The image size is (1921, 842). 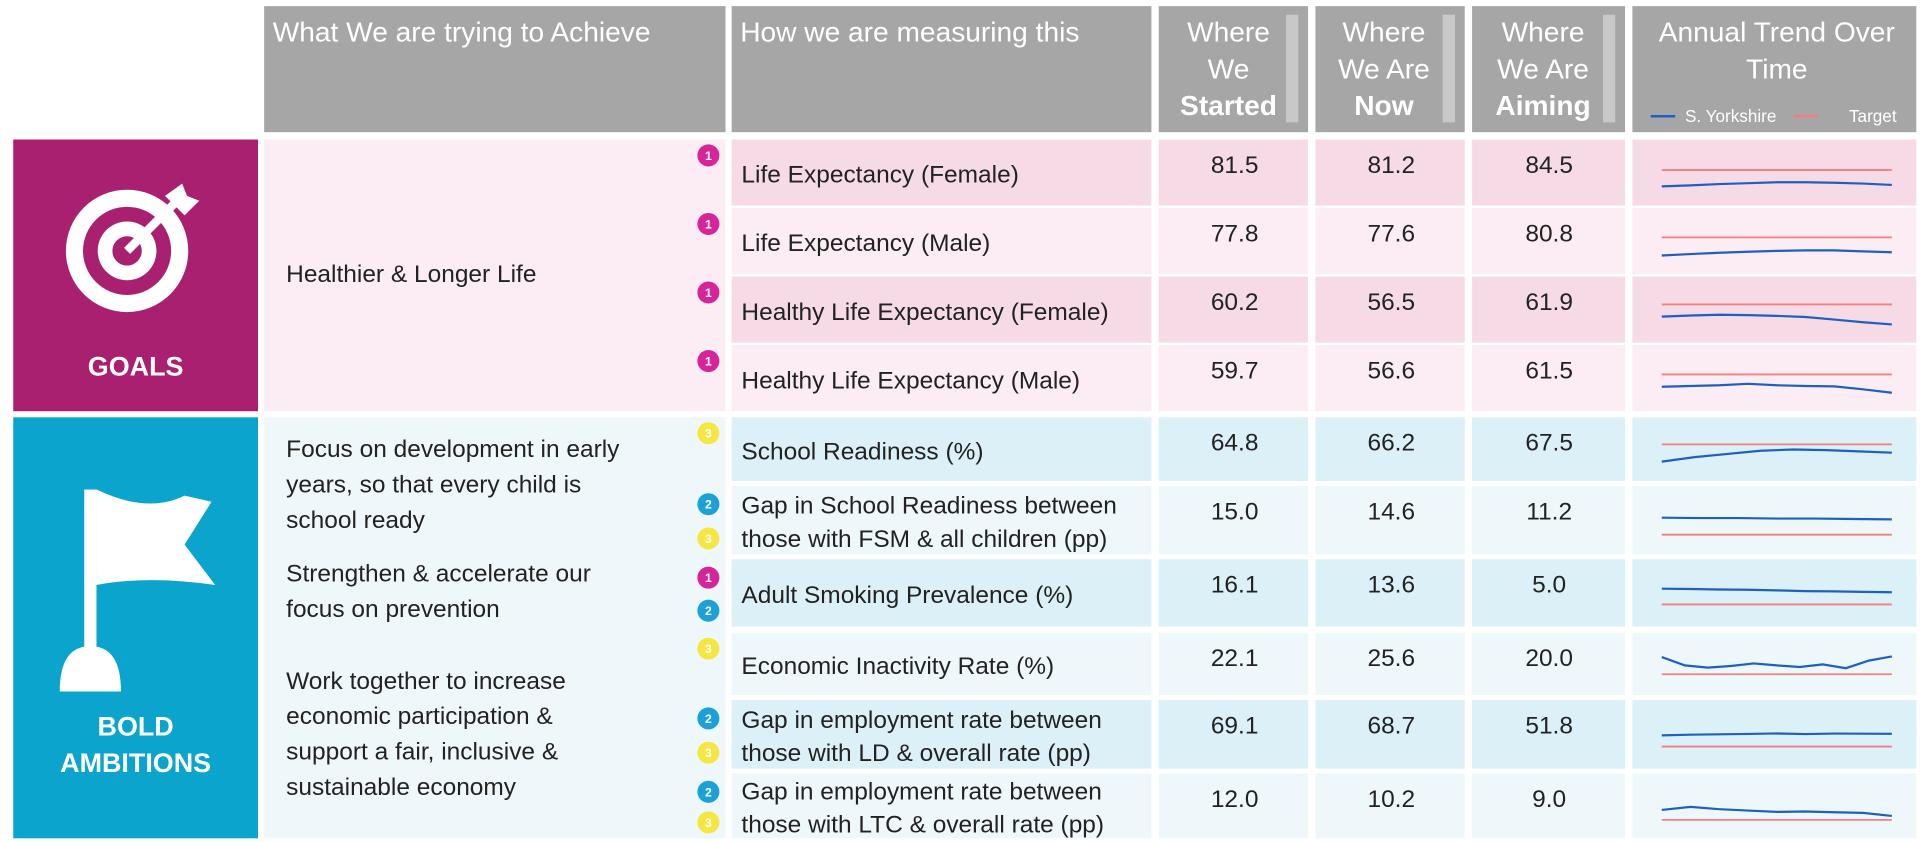 What do you see at coordinates (922, 825) in the screenshot?
I see `measure-text: those with LTC & overall rate (pp)` at bounding box center [922, 825].